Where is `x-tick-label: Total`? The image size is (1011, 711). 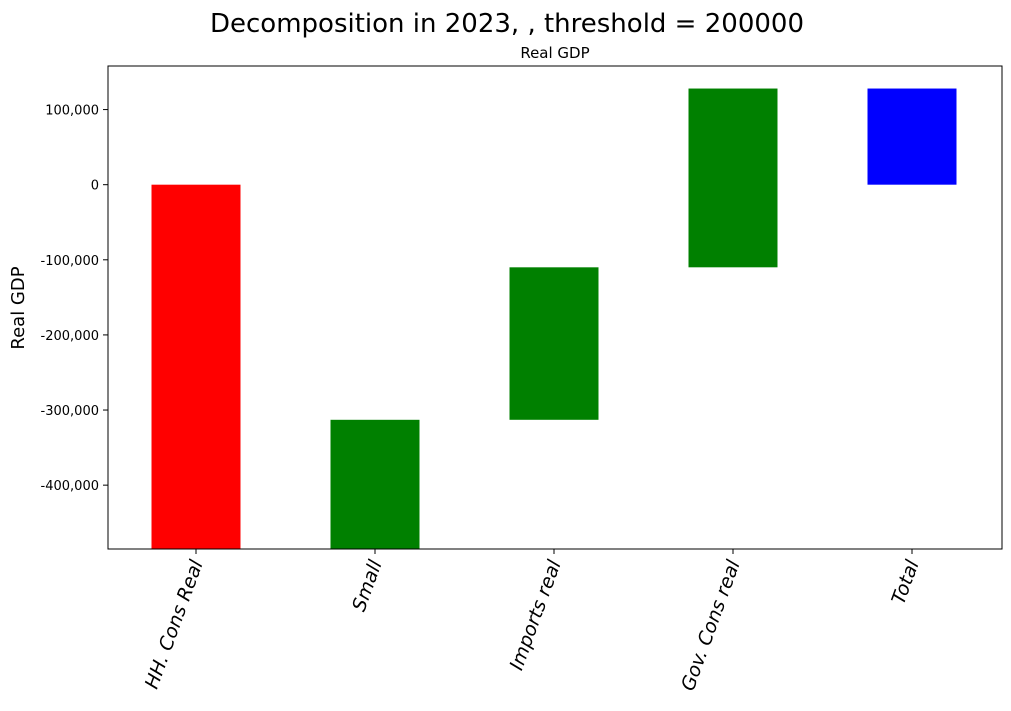
x-tick-label: Total is located at coordinates (906, 582).